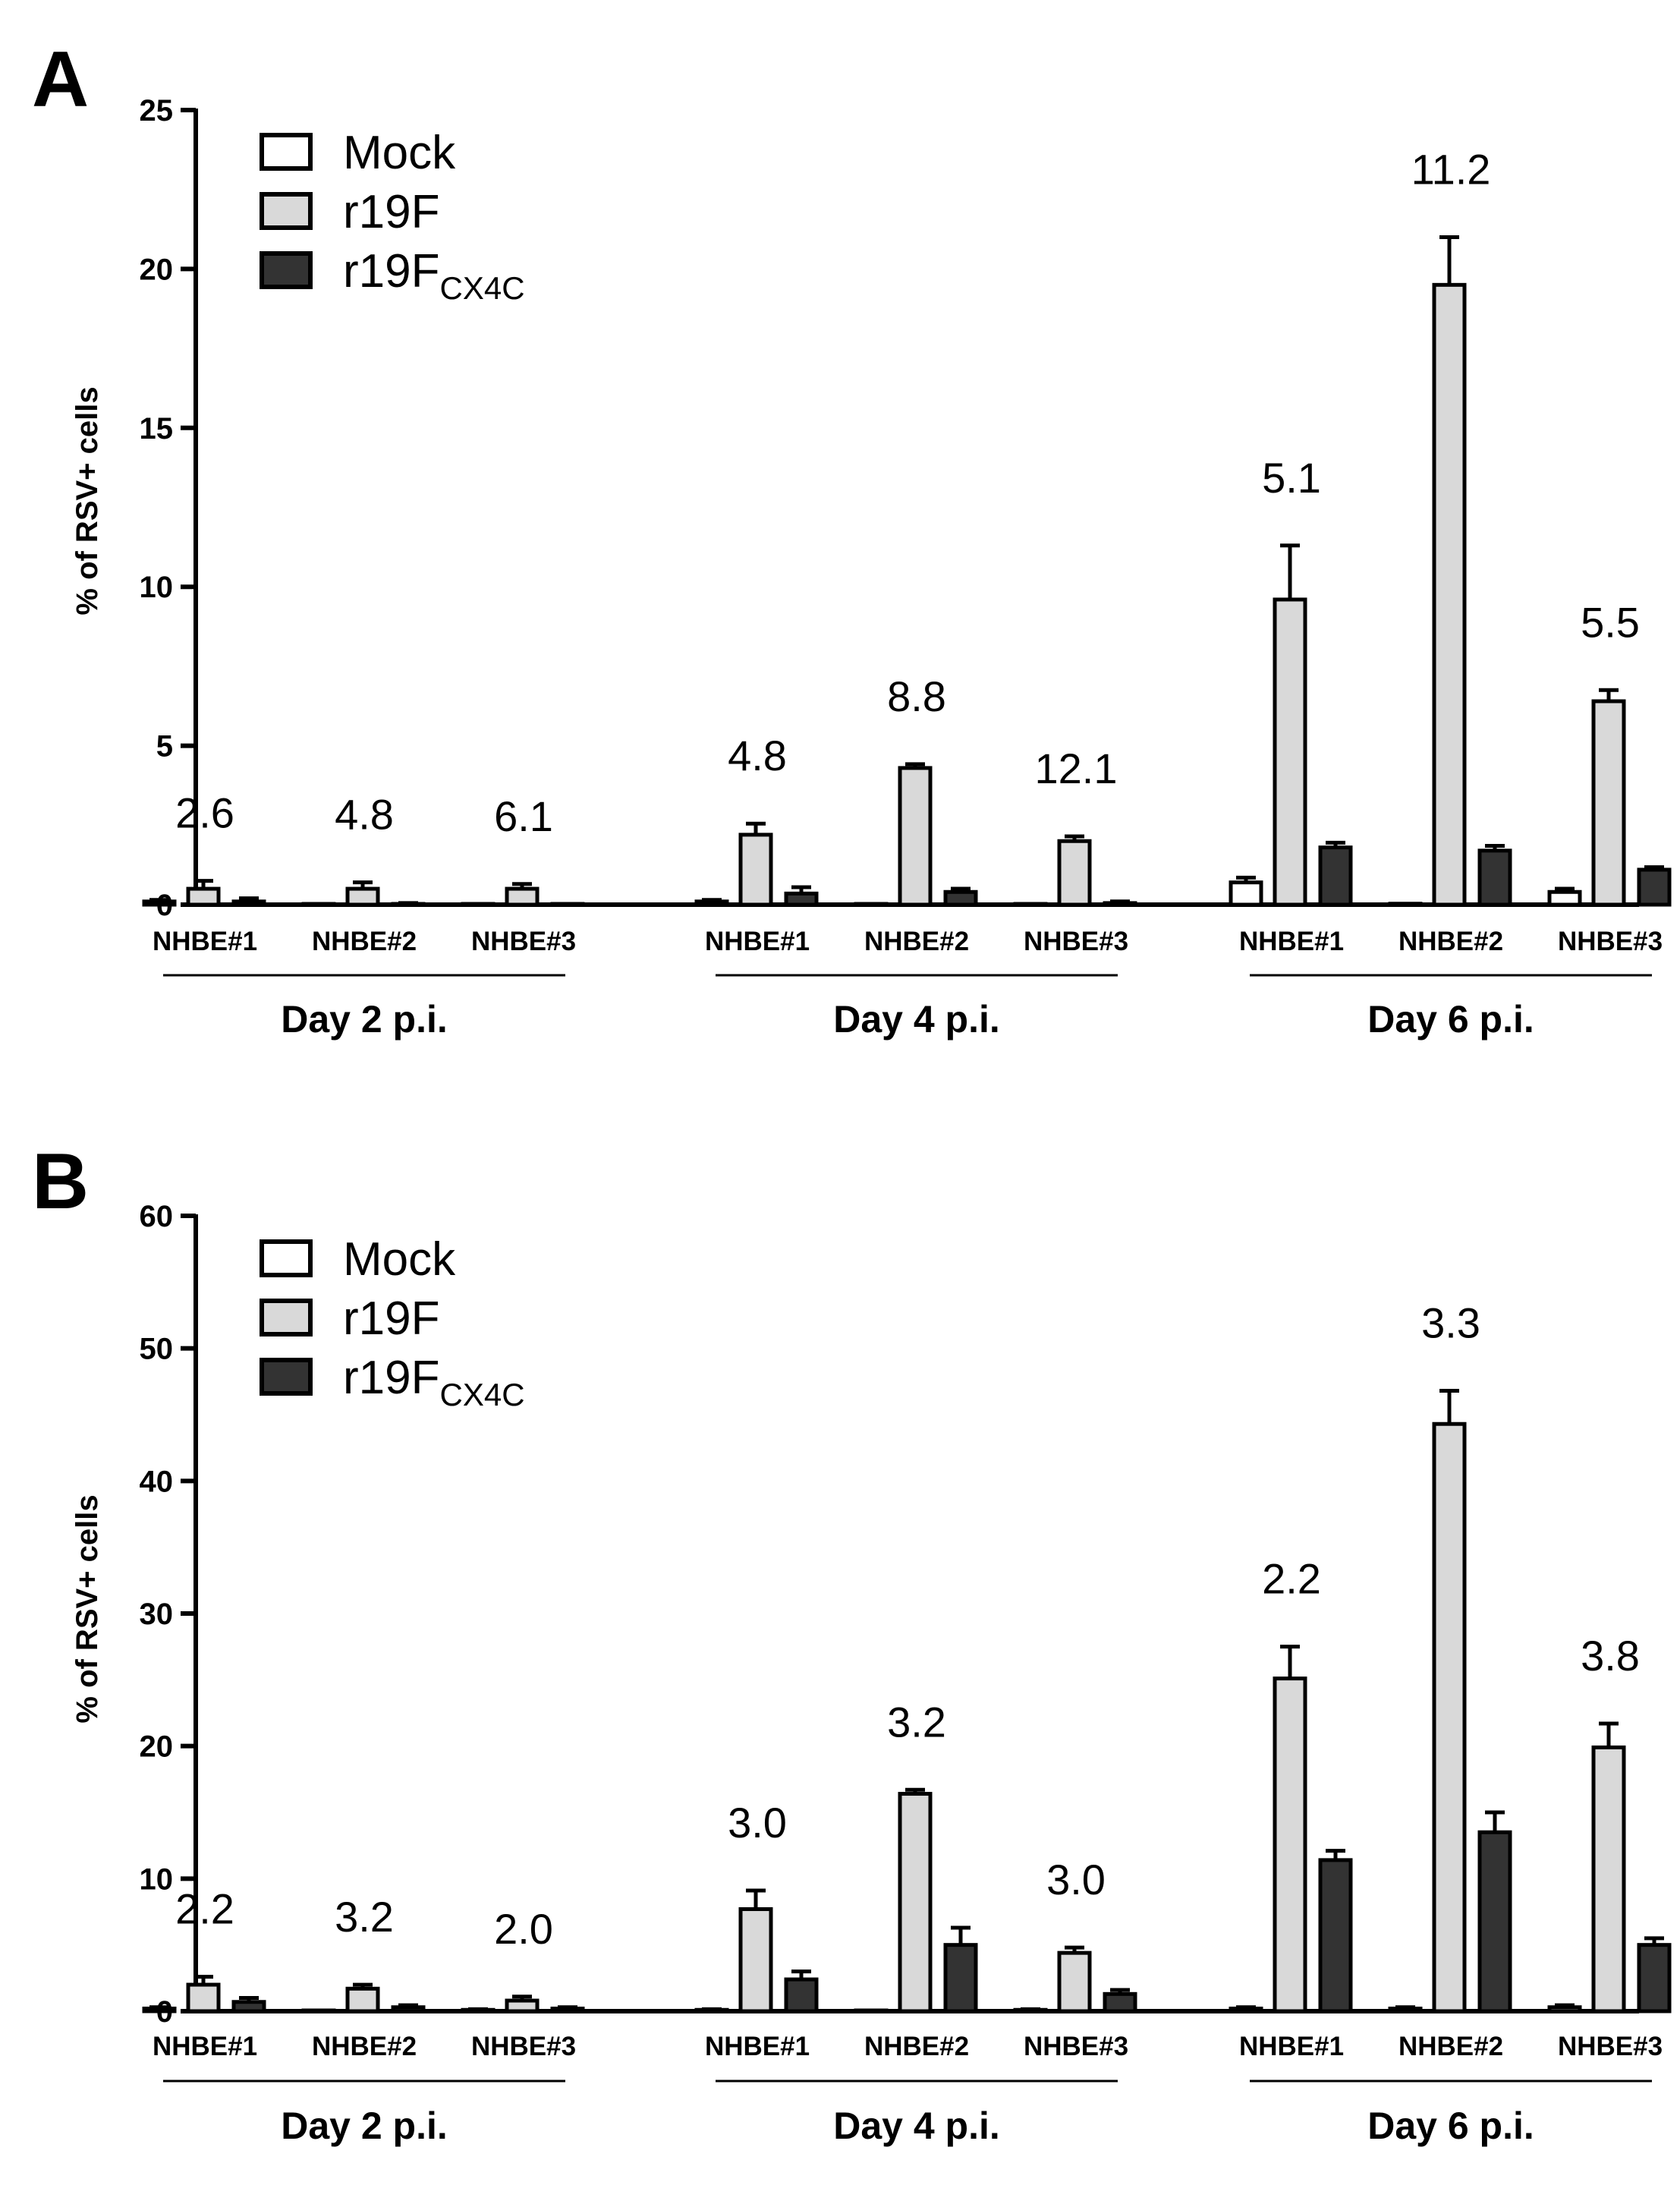 Image resolution: width=1680 pixels, height=2185 pixels. I want to click on fold-change-label: 5.5, so click(1610, 622).